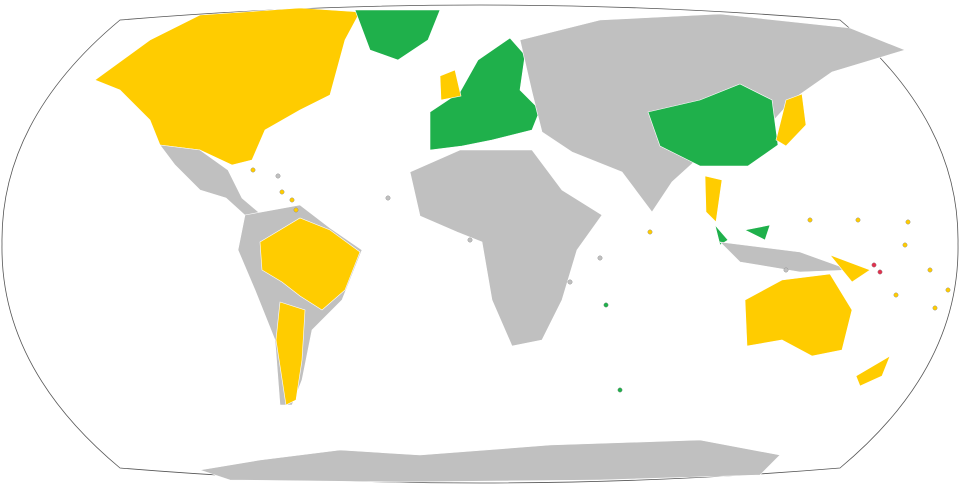 This screenshot has height=488, width=960. I want to click on region-thailand, so click(713, 199).